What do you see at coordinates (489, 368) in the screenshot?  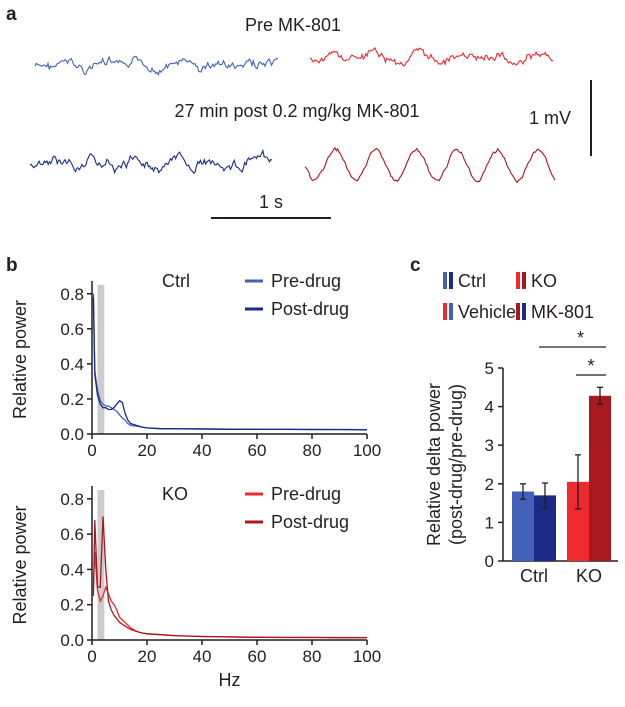 I see `y-tick-label: 5` at bounding box center [489, 368].